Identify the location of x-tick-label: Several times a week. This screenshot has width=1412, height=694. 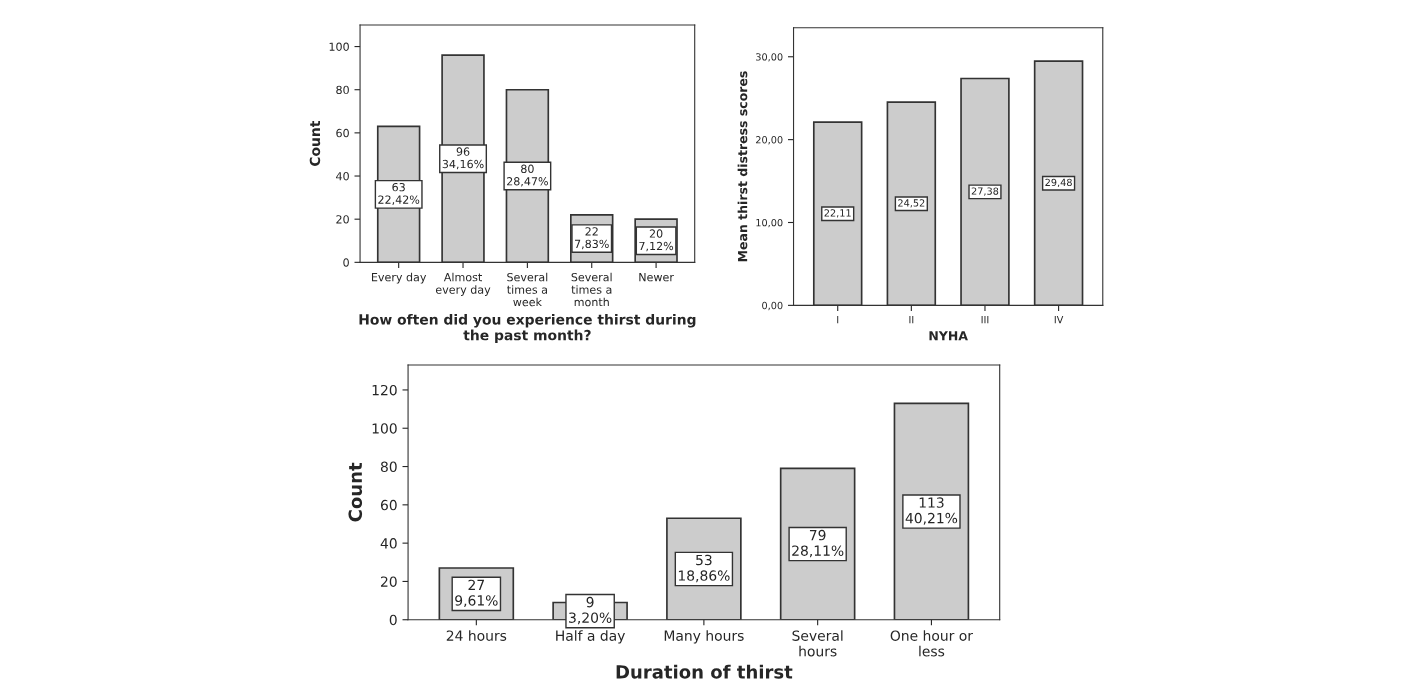
(527, 289).